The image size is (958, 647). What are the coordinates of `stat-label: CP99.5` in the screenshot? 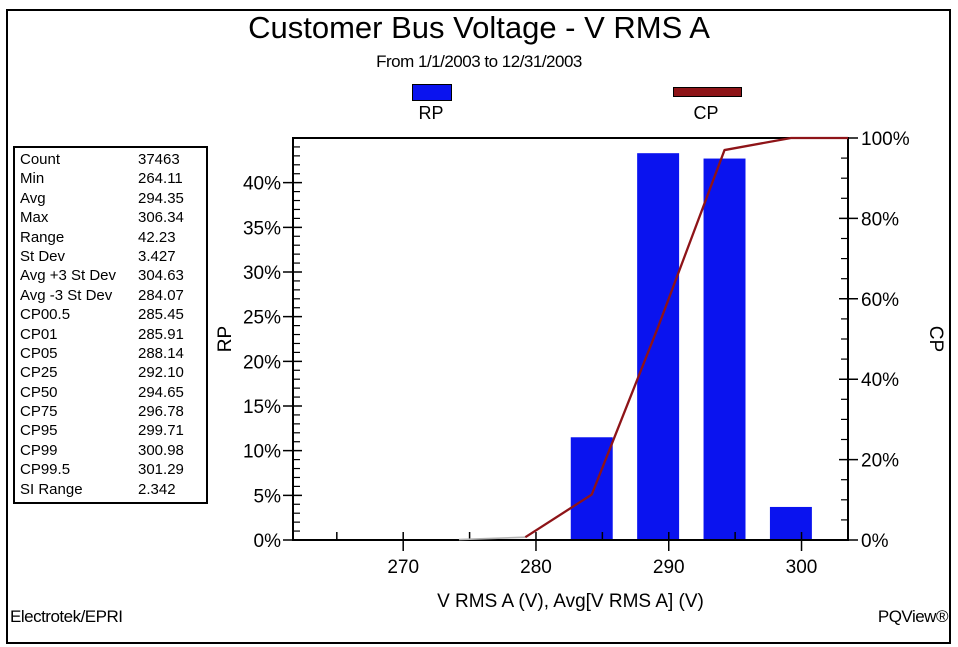 It's located at (45, 470).